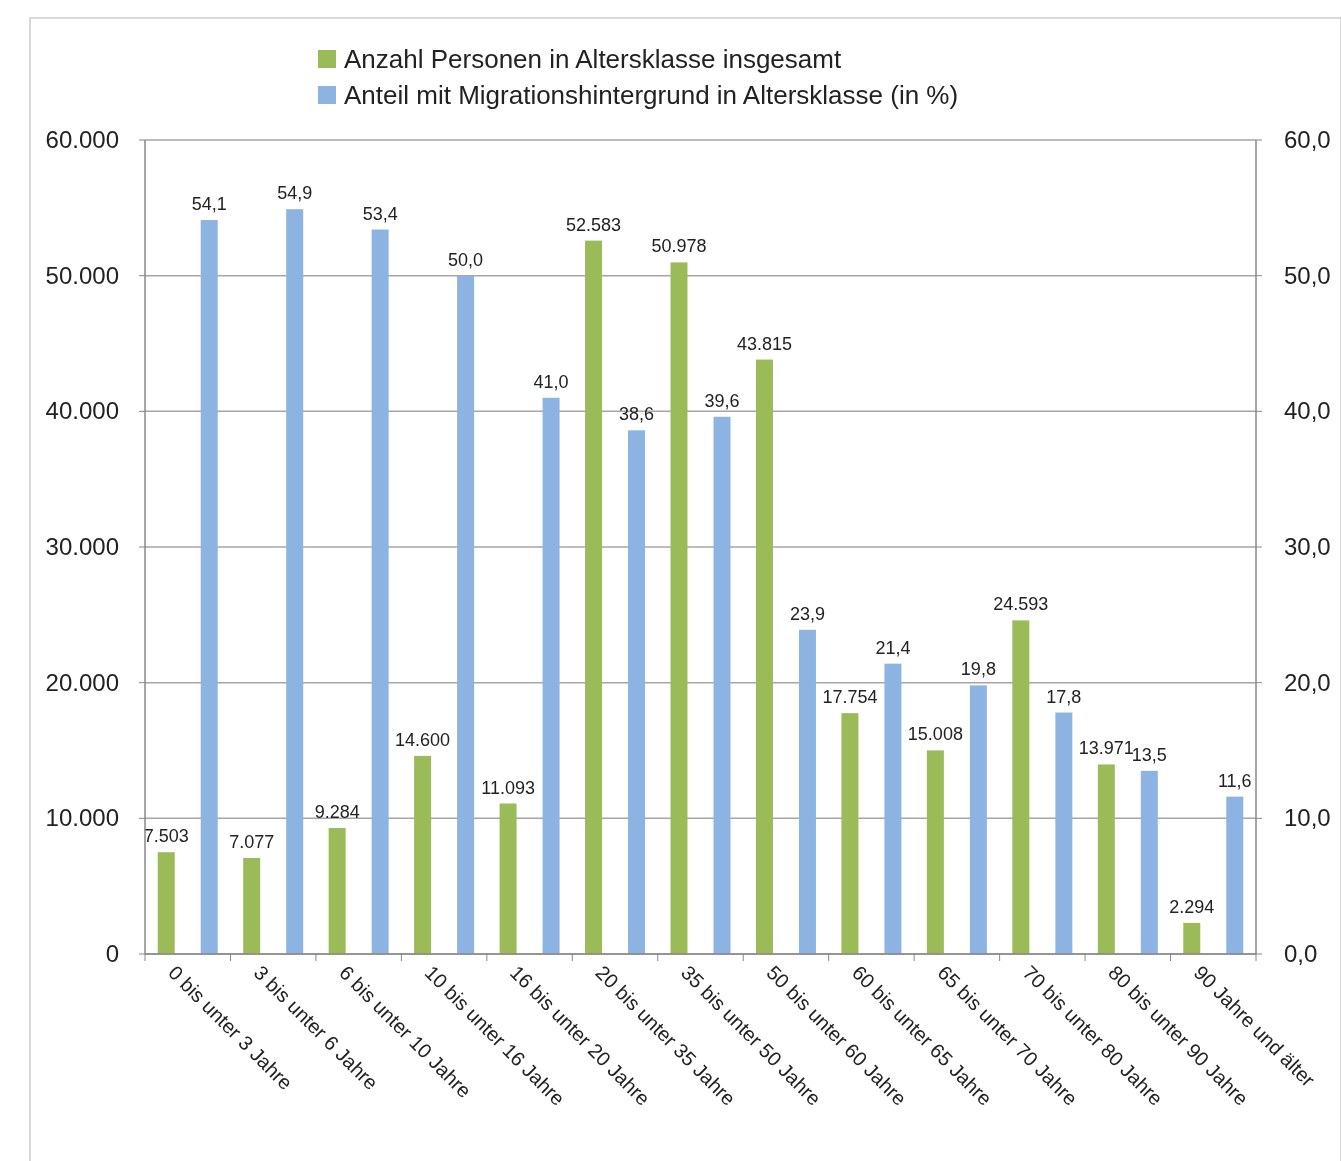 The height and width of the screenshot is (1161, 1341). I want to click on y2-tick-label: 40,0, so click(1307, 411).